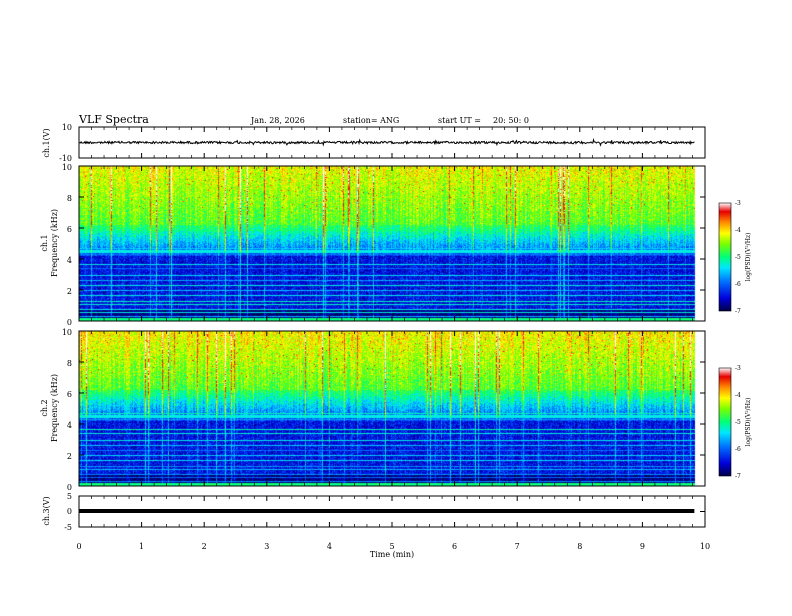 This screenshot has width=792, height=616. What do you see at coordinates (46, 142) in the screenshot?
I see `ch1-waveform-ylabel: ch.1(V)` at bounding box center [46, 142].